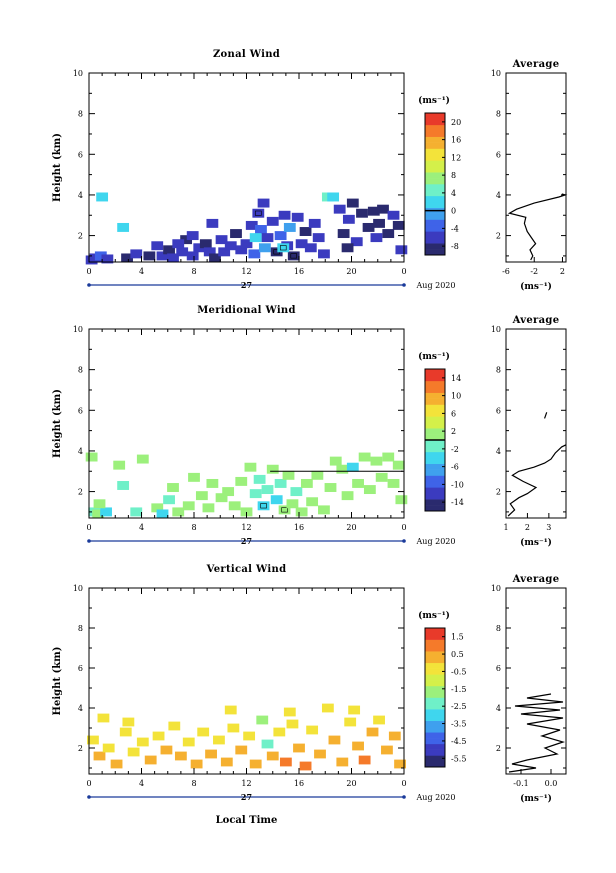  What do you see at coordinates (453, 193) in the screenshot?
I see `colorbar-tick-label: 4` at bounding box center [453, 193].